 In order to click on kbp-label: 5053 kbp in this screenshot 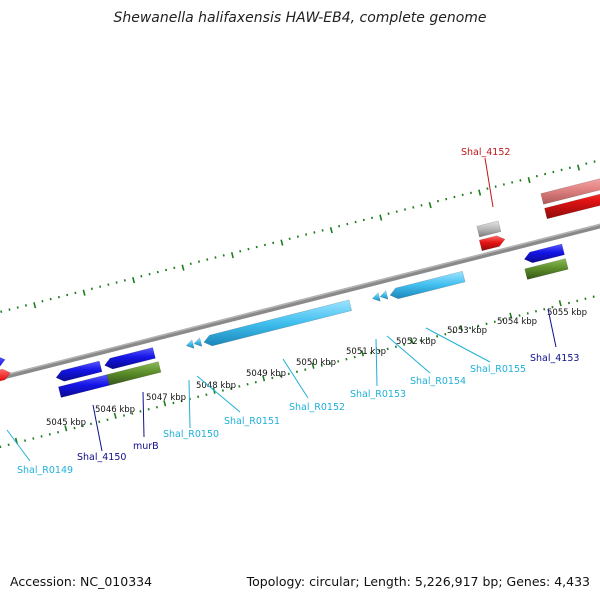, I will do `click(467, 331)`.